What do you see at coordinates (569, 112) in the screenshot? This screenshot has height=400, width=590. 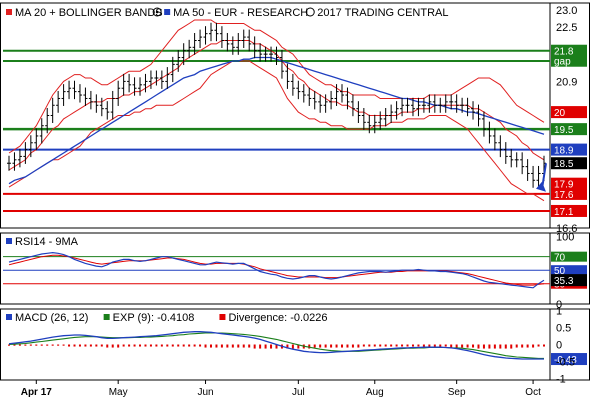 I see `value-tag-0-bg` at bounding box center [569, 112].